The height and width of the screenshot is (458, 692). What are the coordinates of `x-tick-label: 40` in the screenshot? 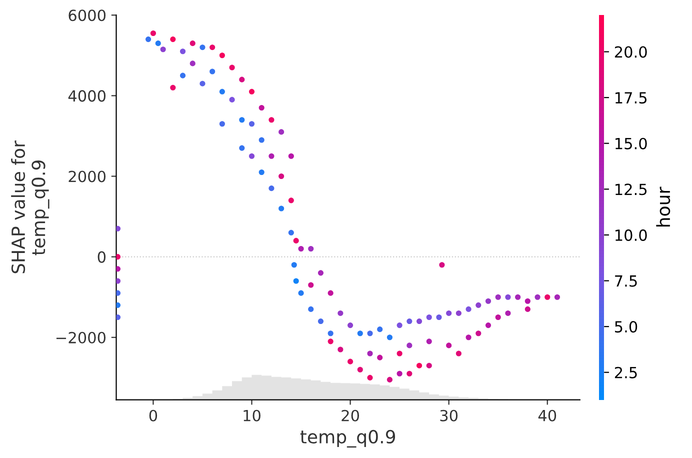 It's located at (547, 416).